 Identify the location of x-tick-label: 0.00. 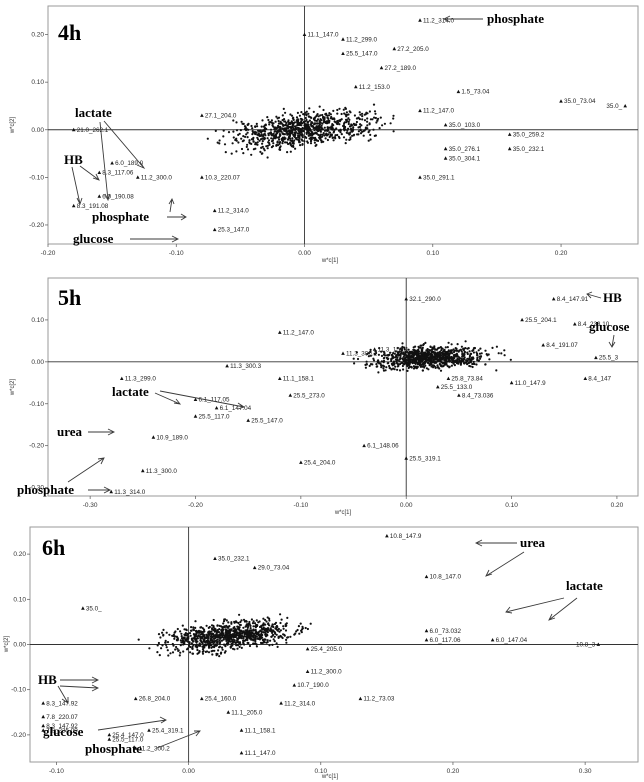
(304, 253).